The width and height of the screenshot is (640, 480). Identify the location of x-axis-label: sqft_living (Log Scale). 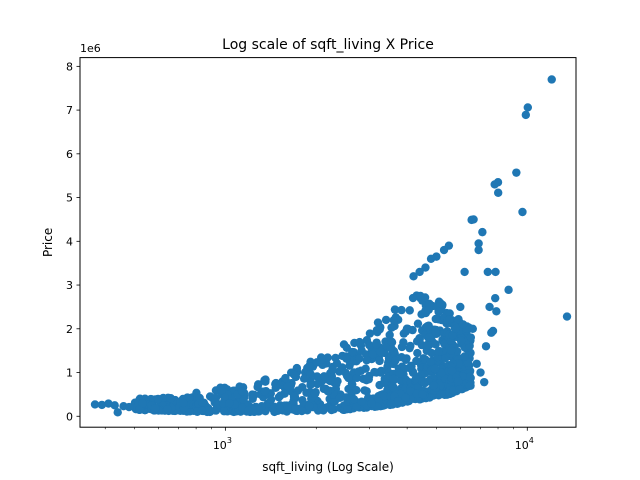
(328, 467).